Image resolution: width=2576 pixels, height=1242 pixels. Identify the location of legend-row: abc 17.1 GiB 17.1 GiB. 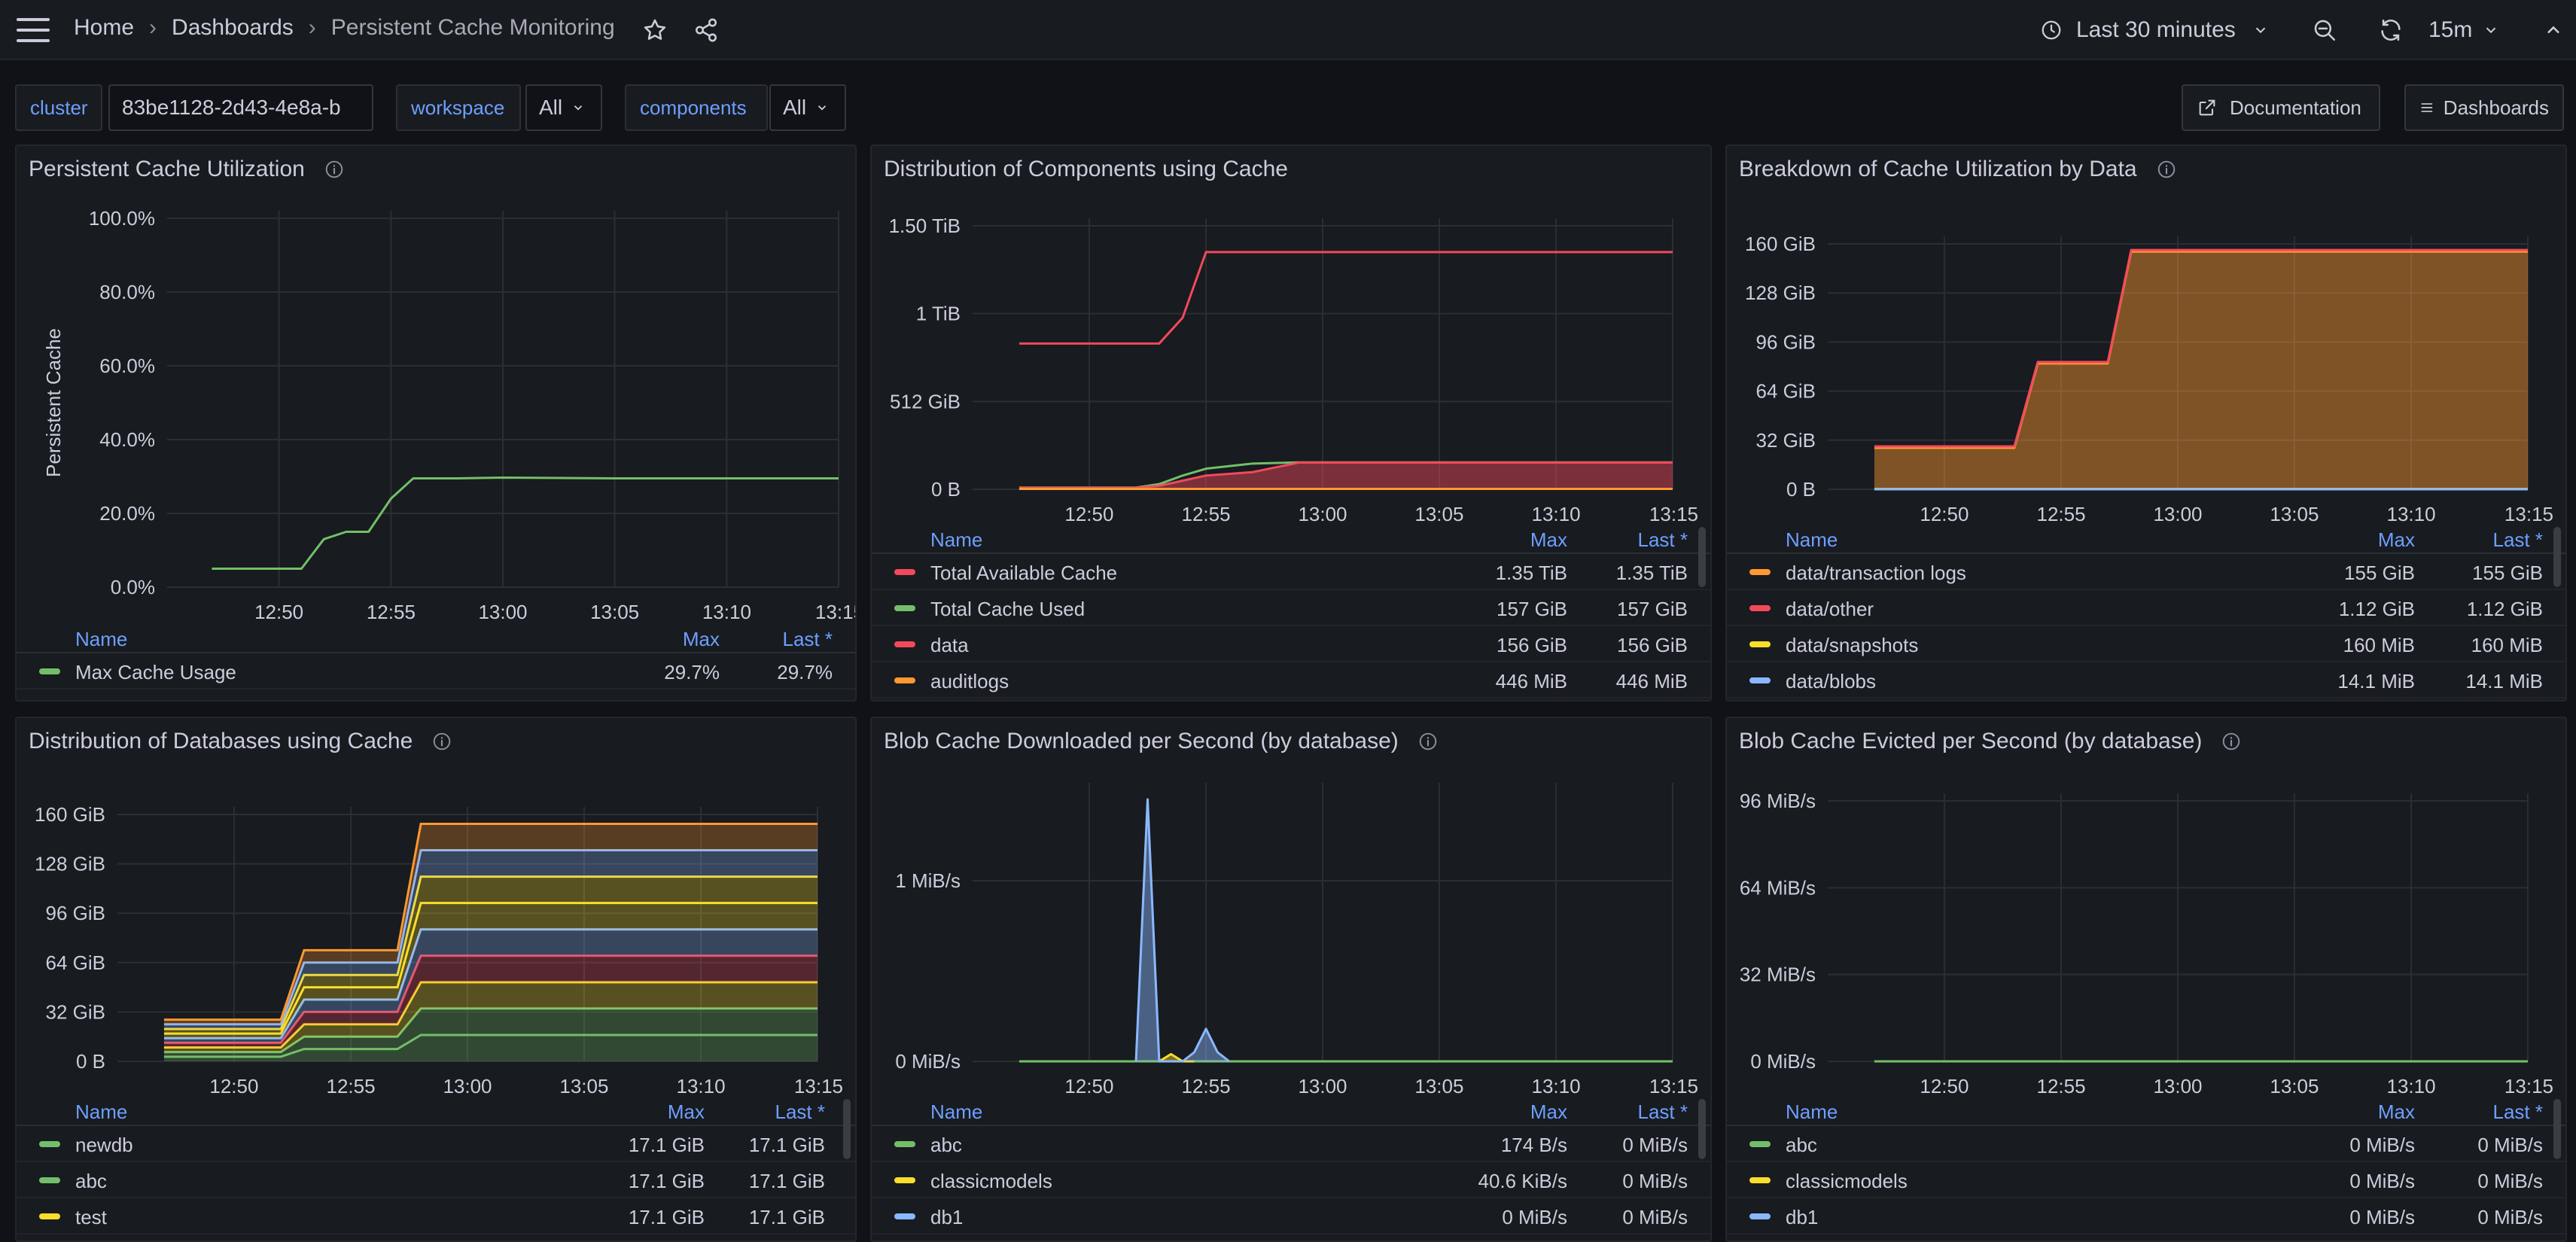
(436, 1180).